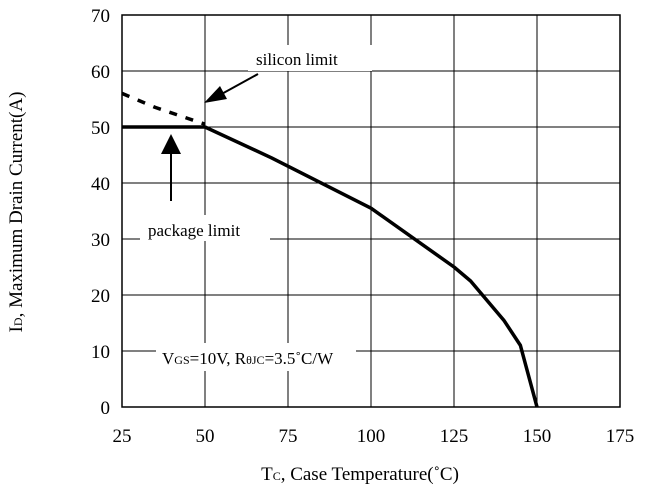 This screenshot has width=651, height=491. Describe the element at coordinates (297, 59) in the screenshot. I see `silicon-limit-label: silicon limit` at that location.